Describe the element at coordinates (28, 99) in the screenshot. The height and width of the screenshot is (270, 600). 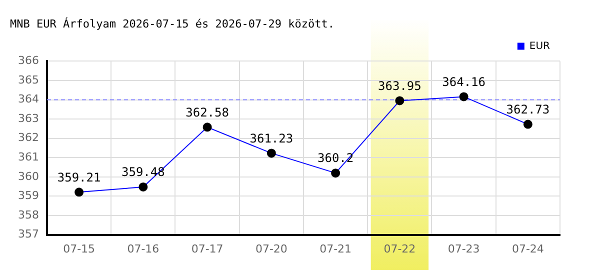
I see `y-tick-label: 364` at that location.